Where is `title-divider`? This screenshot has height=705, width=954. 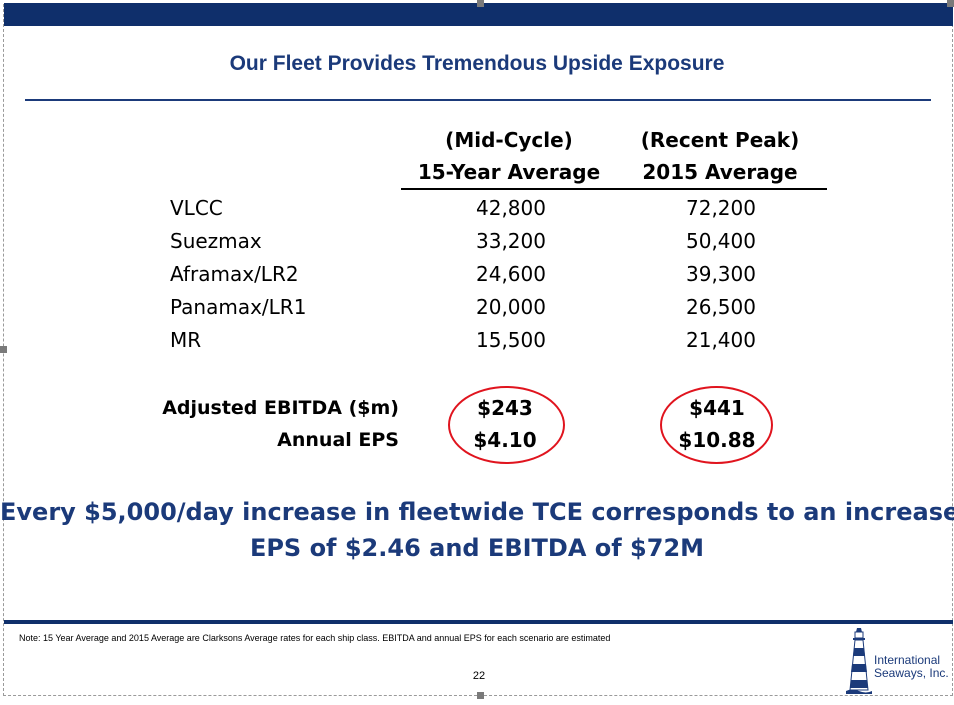 title-divider is located at coordinates (478, 100).